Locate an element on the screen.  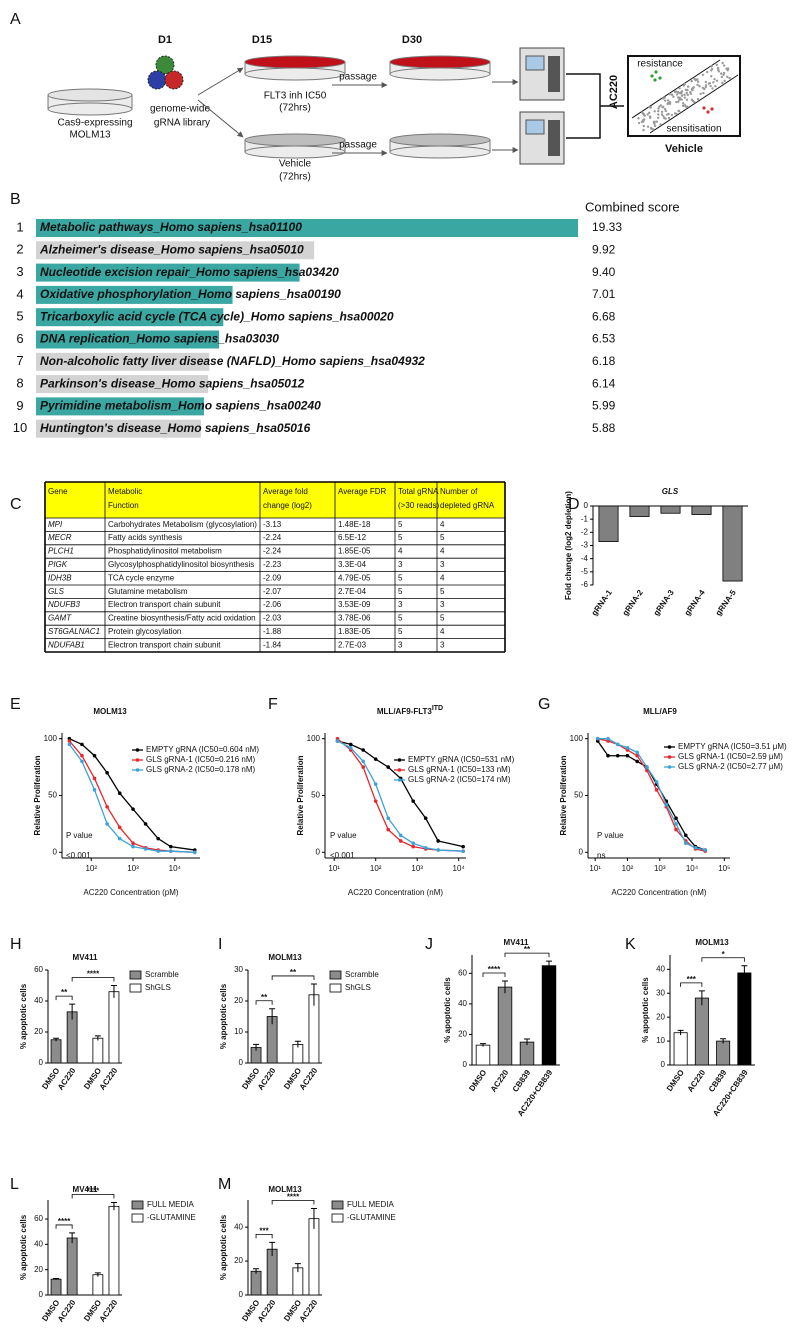
significance-label: **** is located at coordinates (93, 1191).